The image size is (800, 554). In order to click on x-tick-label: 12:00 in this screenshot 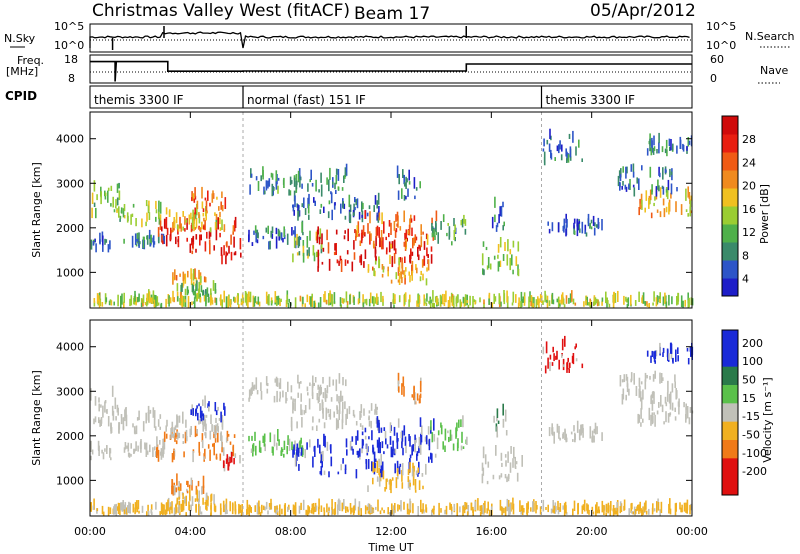, I will do `click(391, 531)`.